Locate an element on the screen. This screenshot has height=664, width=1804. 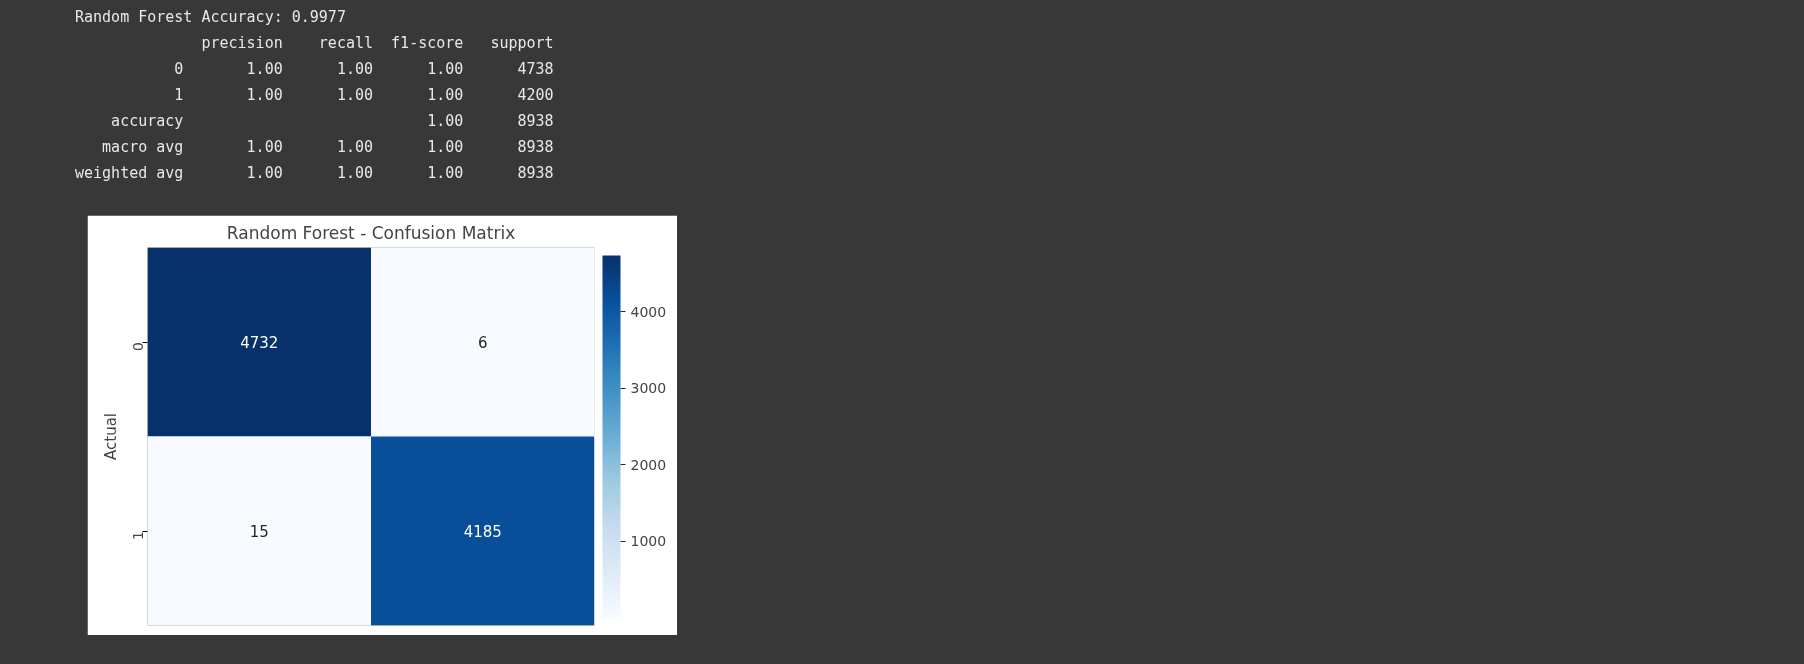
text: precision recall f1-score support is located at coordinates (377, 43).